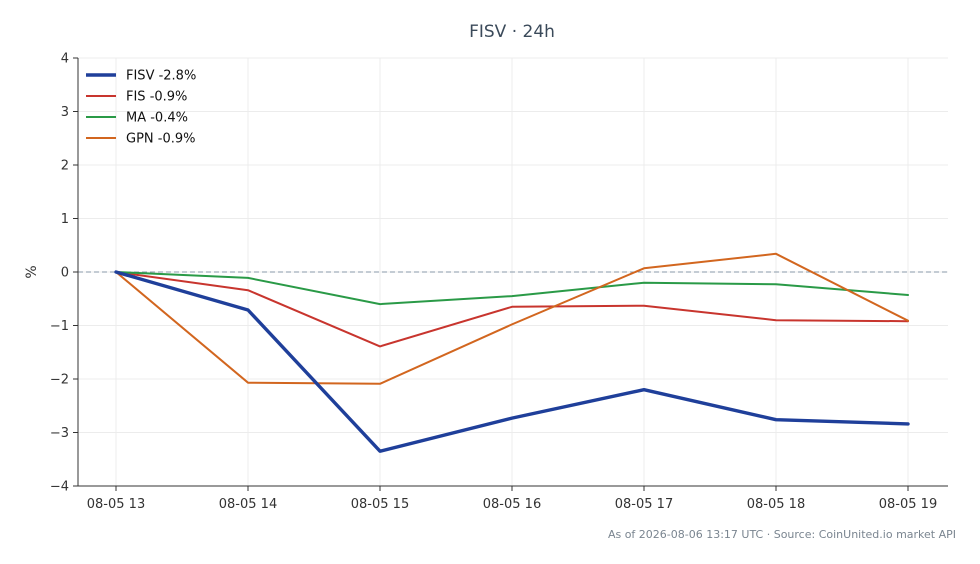 This screenshot has width=980, height=564. Describe the element at coordinates (512, 288) in the screenshot. I see `series-line-ma` at that location.